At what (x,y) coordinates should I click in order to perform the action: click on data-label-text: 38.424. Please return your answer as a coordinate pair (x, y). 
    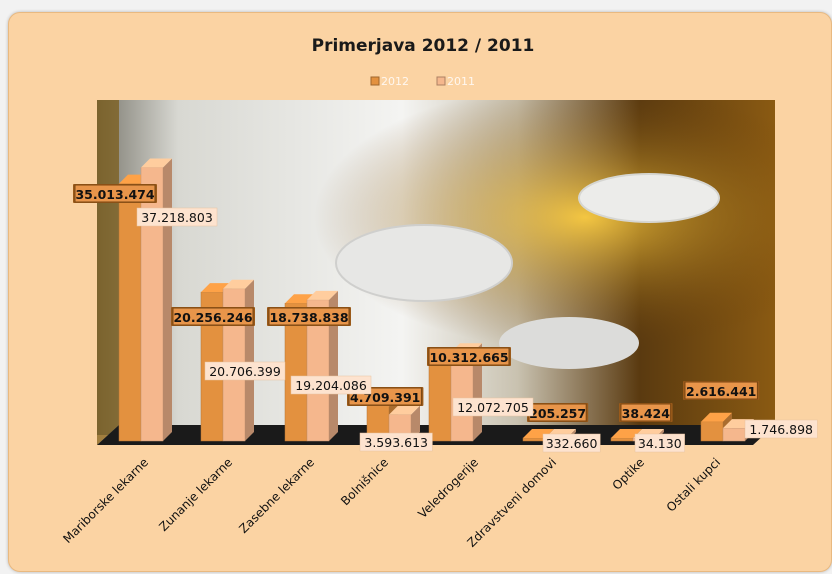
    Looking at the image, I should click on (646, 413).